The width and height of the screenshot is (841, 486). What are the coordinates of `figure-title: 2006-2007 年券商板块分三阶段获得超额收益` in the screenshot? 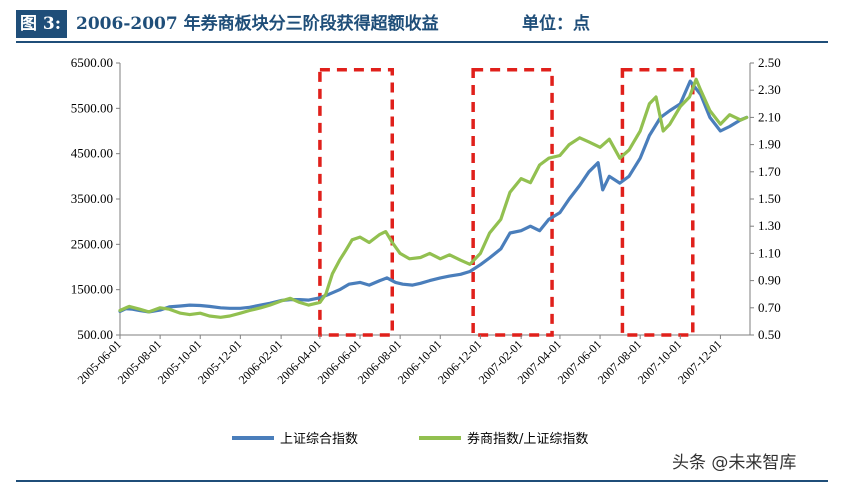 It's located at (257, 24).